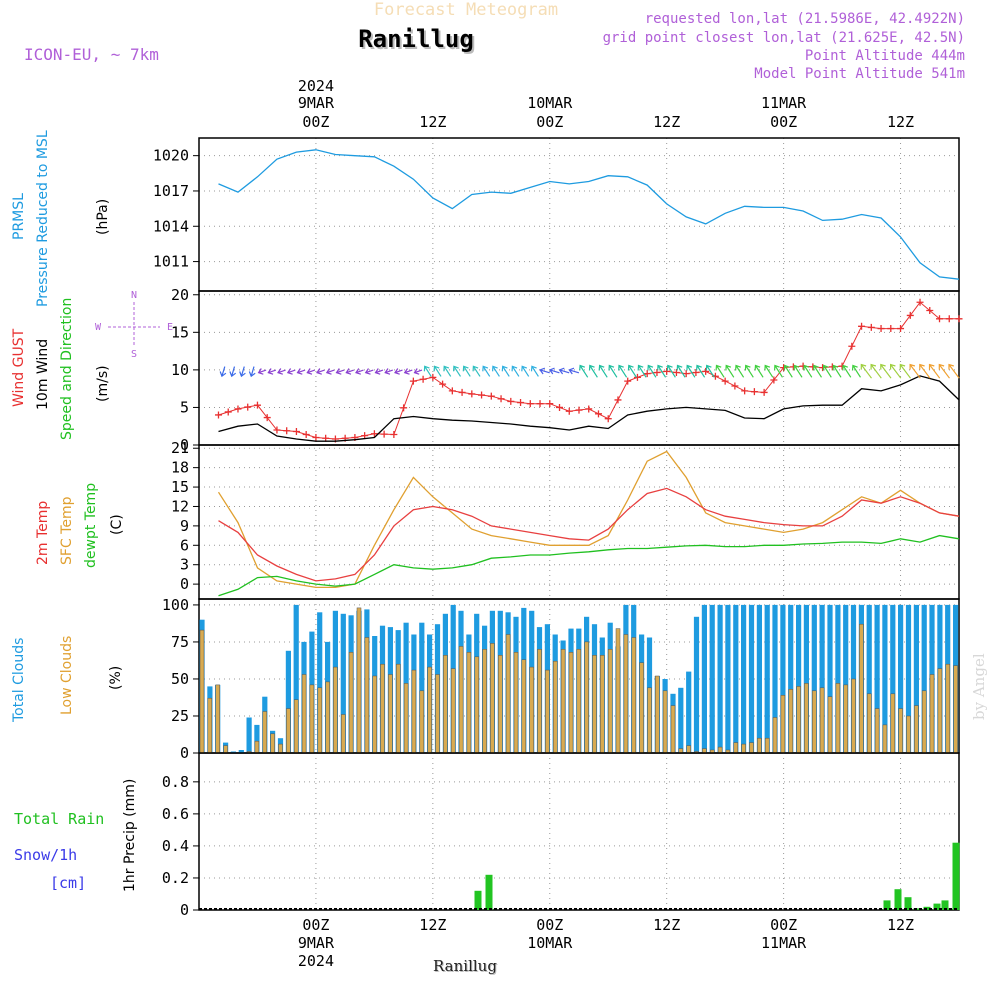 The width and height of the screenshot is (1000, 1000). Describe the element at coordinates (979, 686) in the screenshot. I see `watermark: by Angel` at that location.